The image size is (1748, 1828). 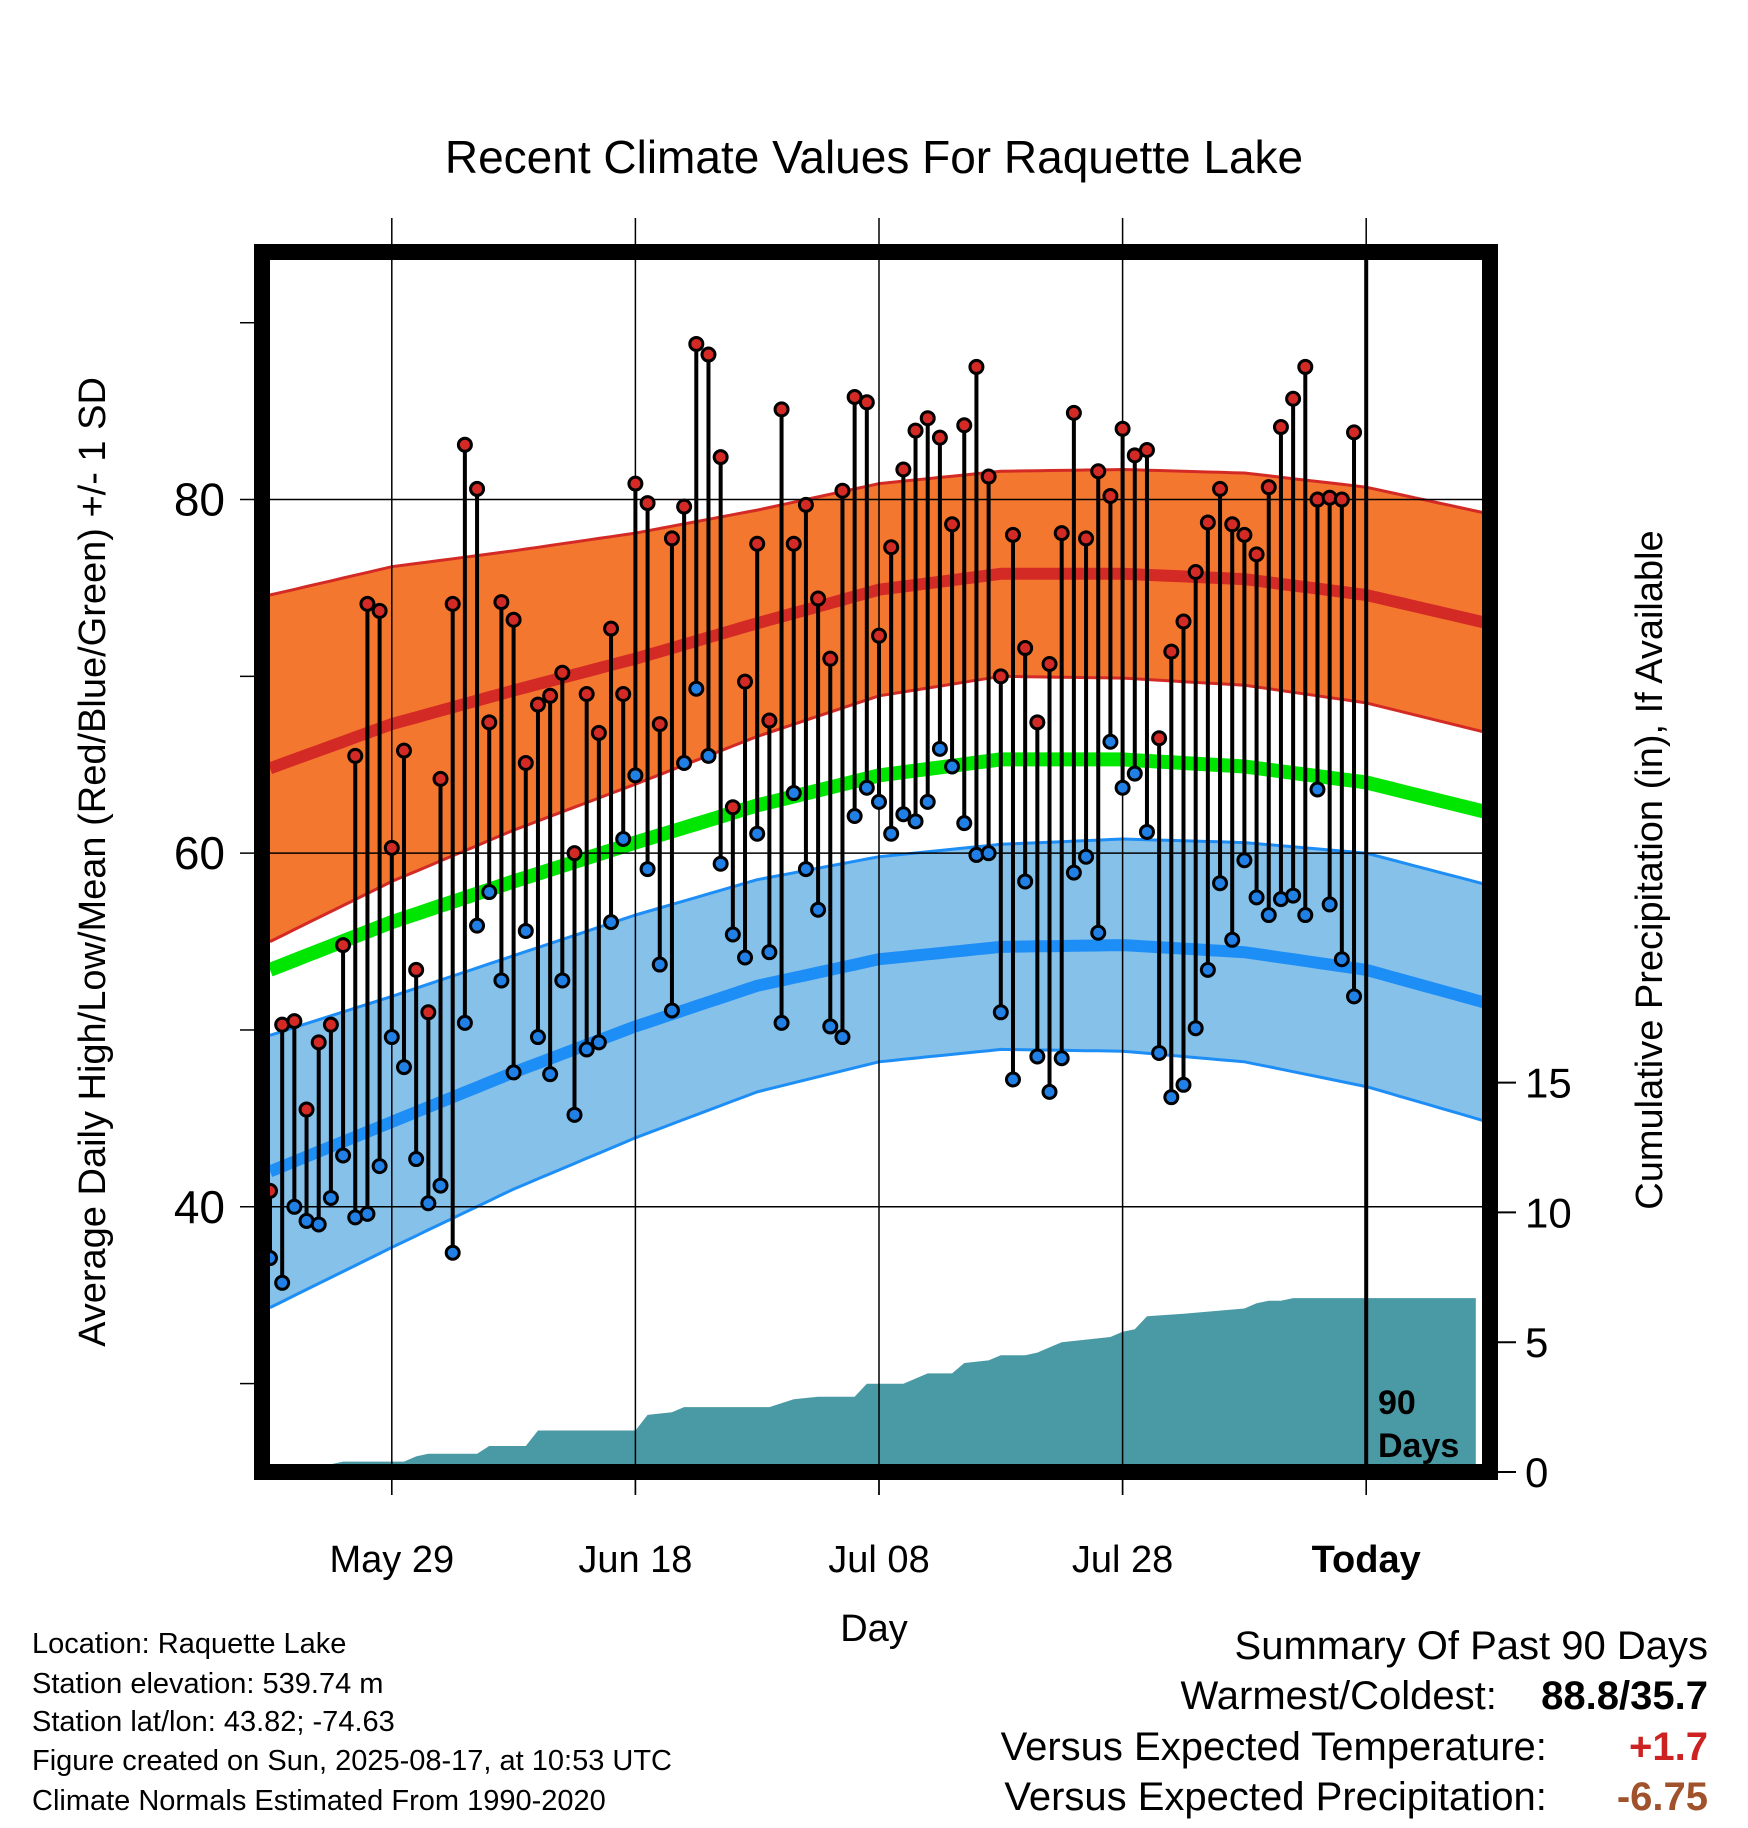 What do you see at coordinates (1624, 1696) in the screenshot?
I see `warm-cold-value: 88.8/35.7` at bounding box center [1624, 1696].